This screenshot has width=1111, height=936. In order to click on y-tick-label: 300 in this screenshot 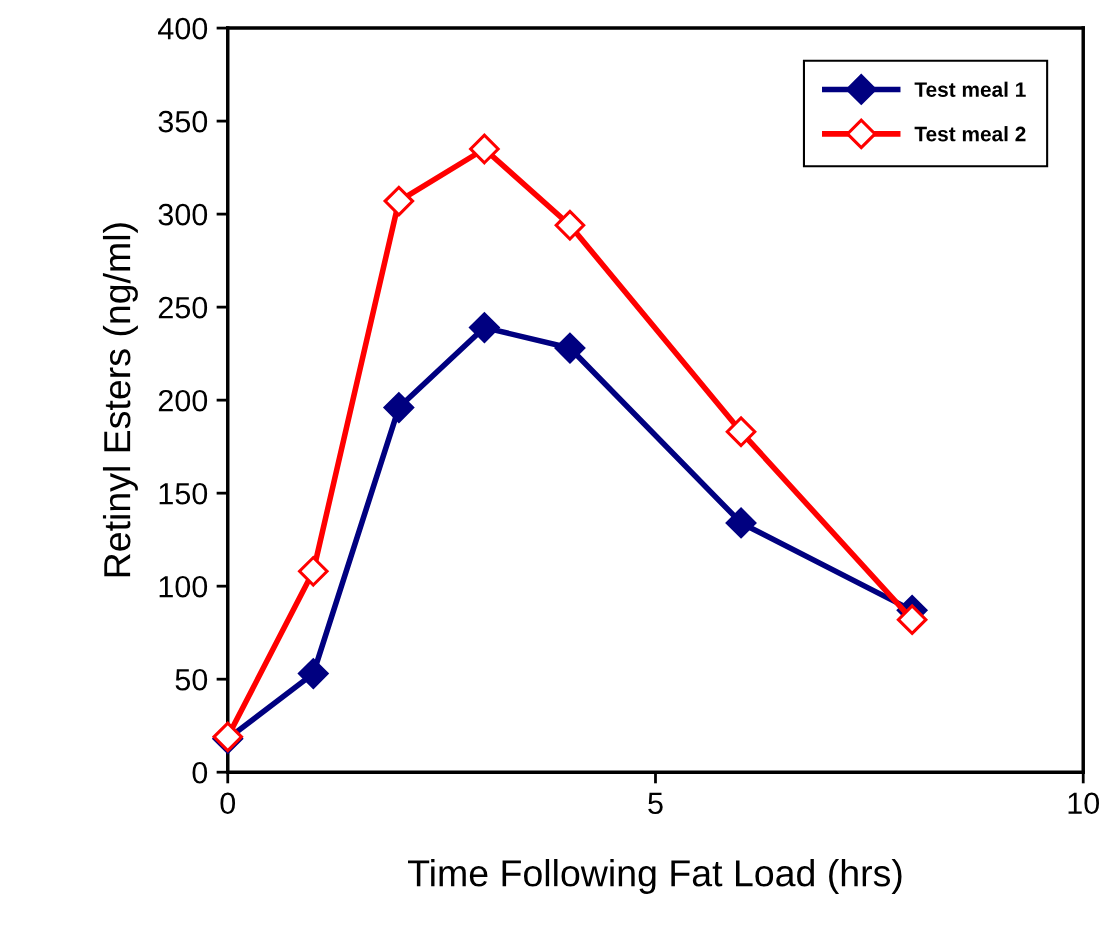, I will do `click(183, 214)`.